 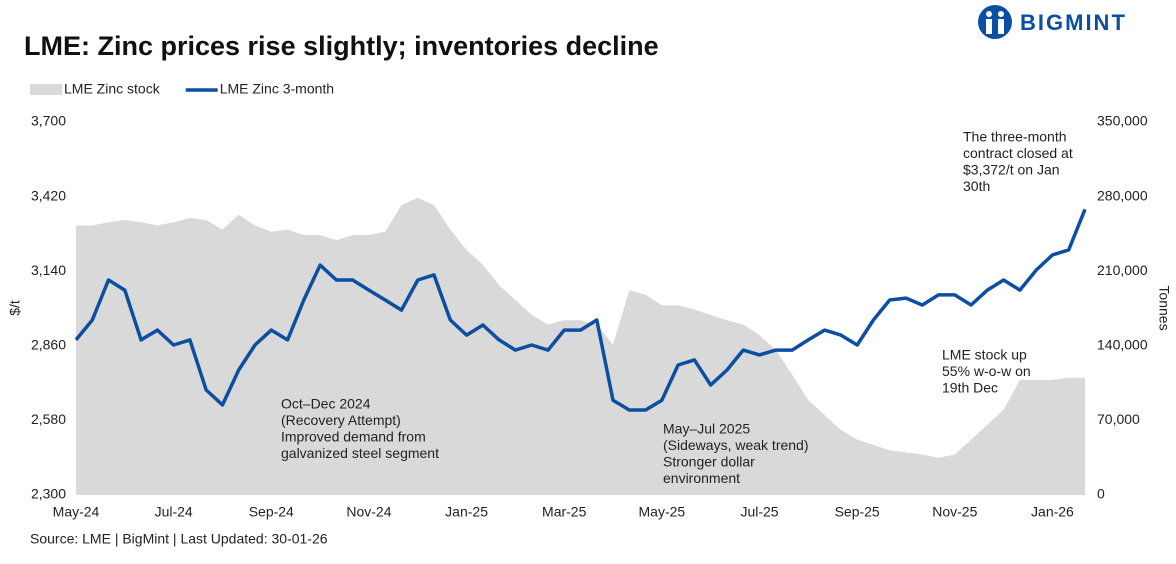 What do you see at coordinates (1015, 137) in the screenshot?
I see `annotation: The three-month` at bounding box center [1015, 137].